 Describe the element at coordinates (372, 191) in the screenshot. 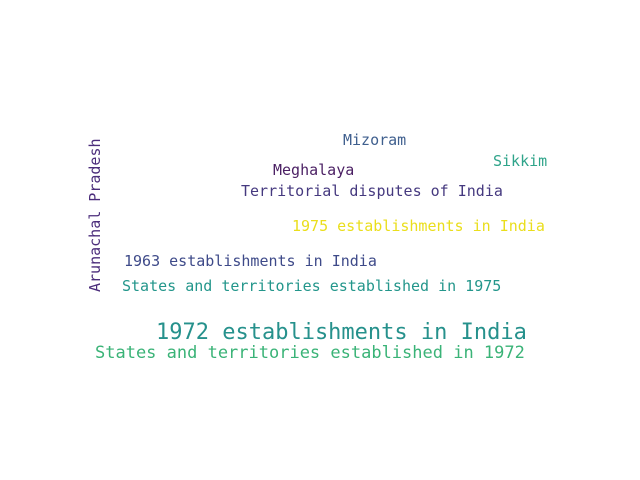

I see `word-territorial-disputes: Territorial disputes of India` at that location.